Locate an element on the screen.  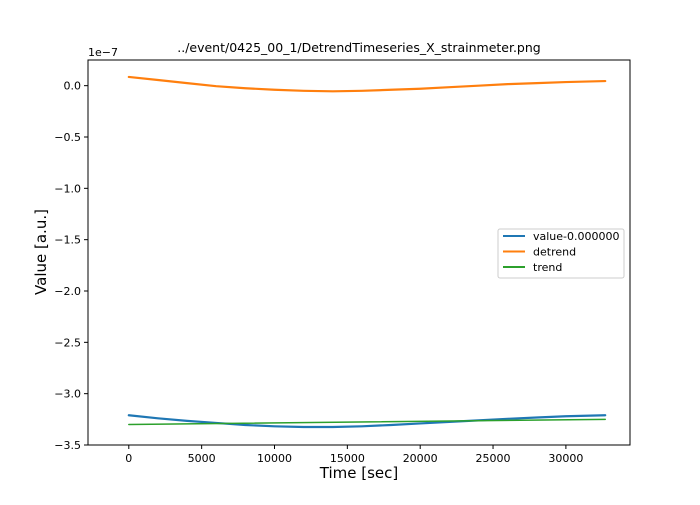
x-tick-label: 0 is located at coordinates (128, 458).